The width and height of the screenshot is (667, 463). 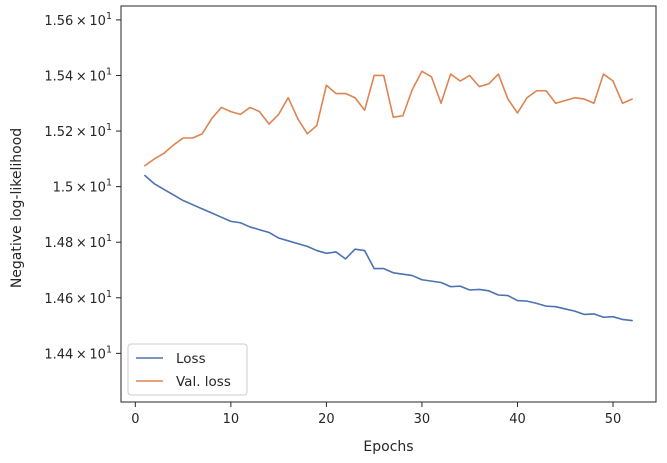 I want to click on y-axis-label: Negative log-likelihood, so click(x=17, y=208).